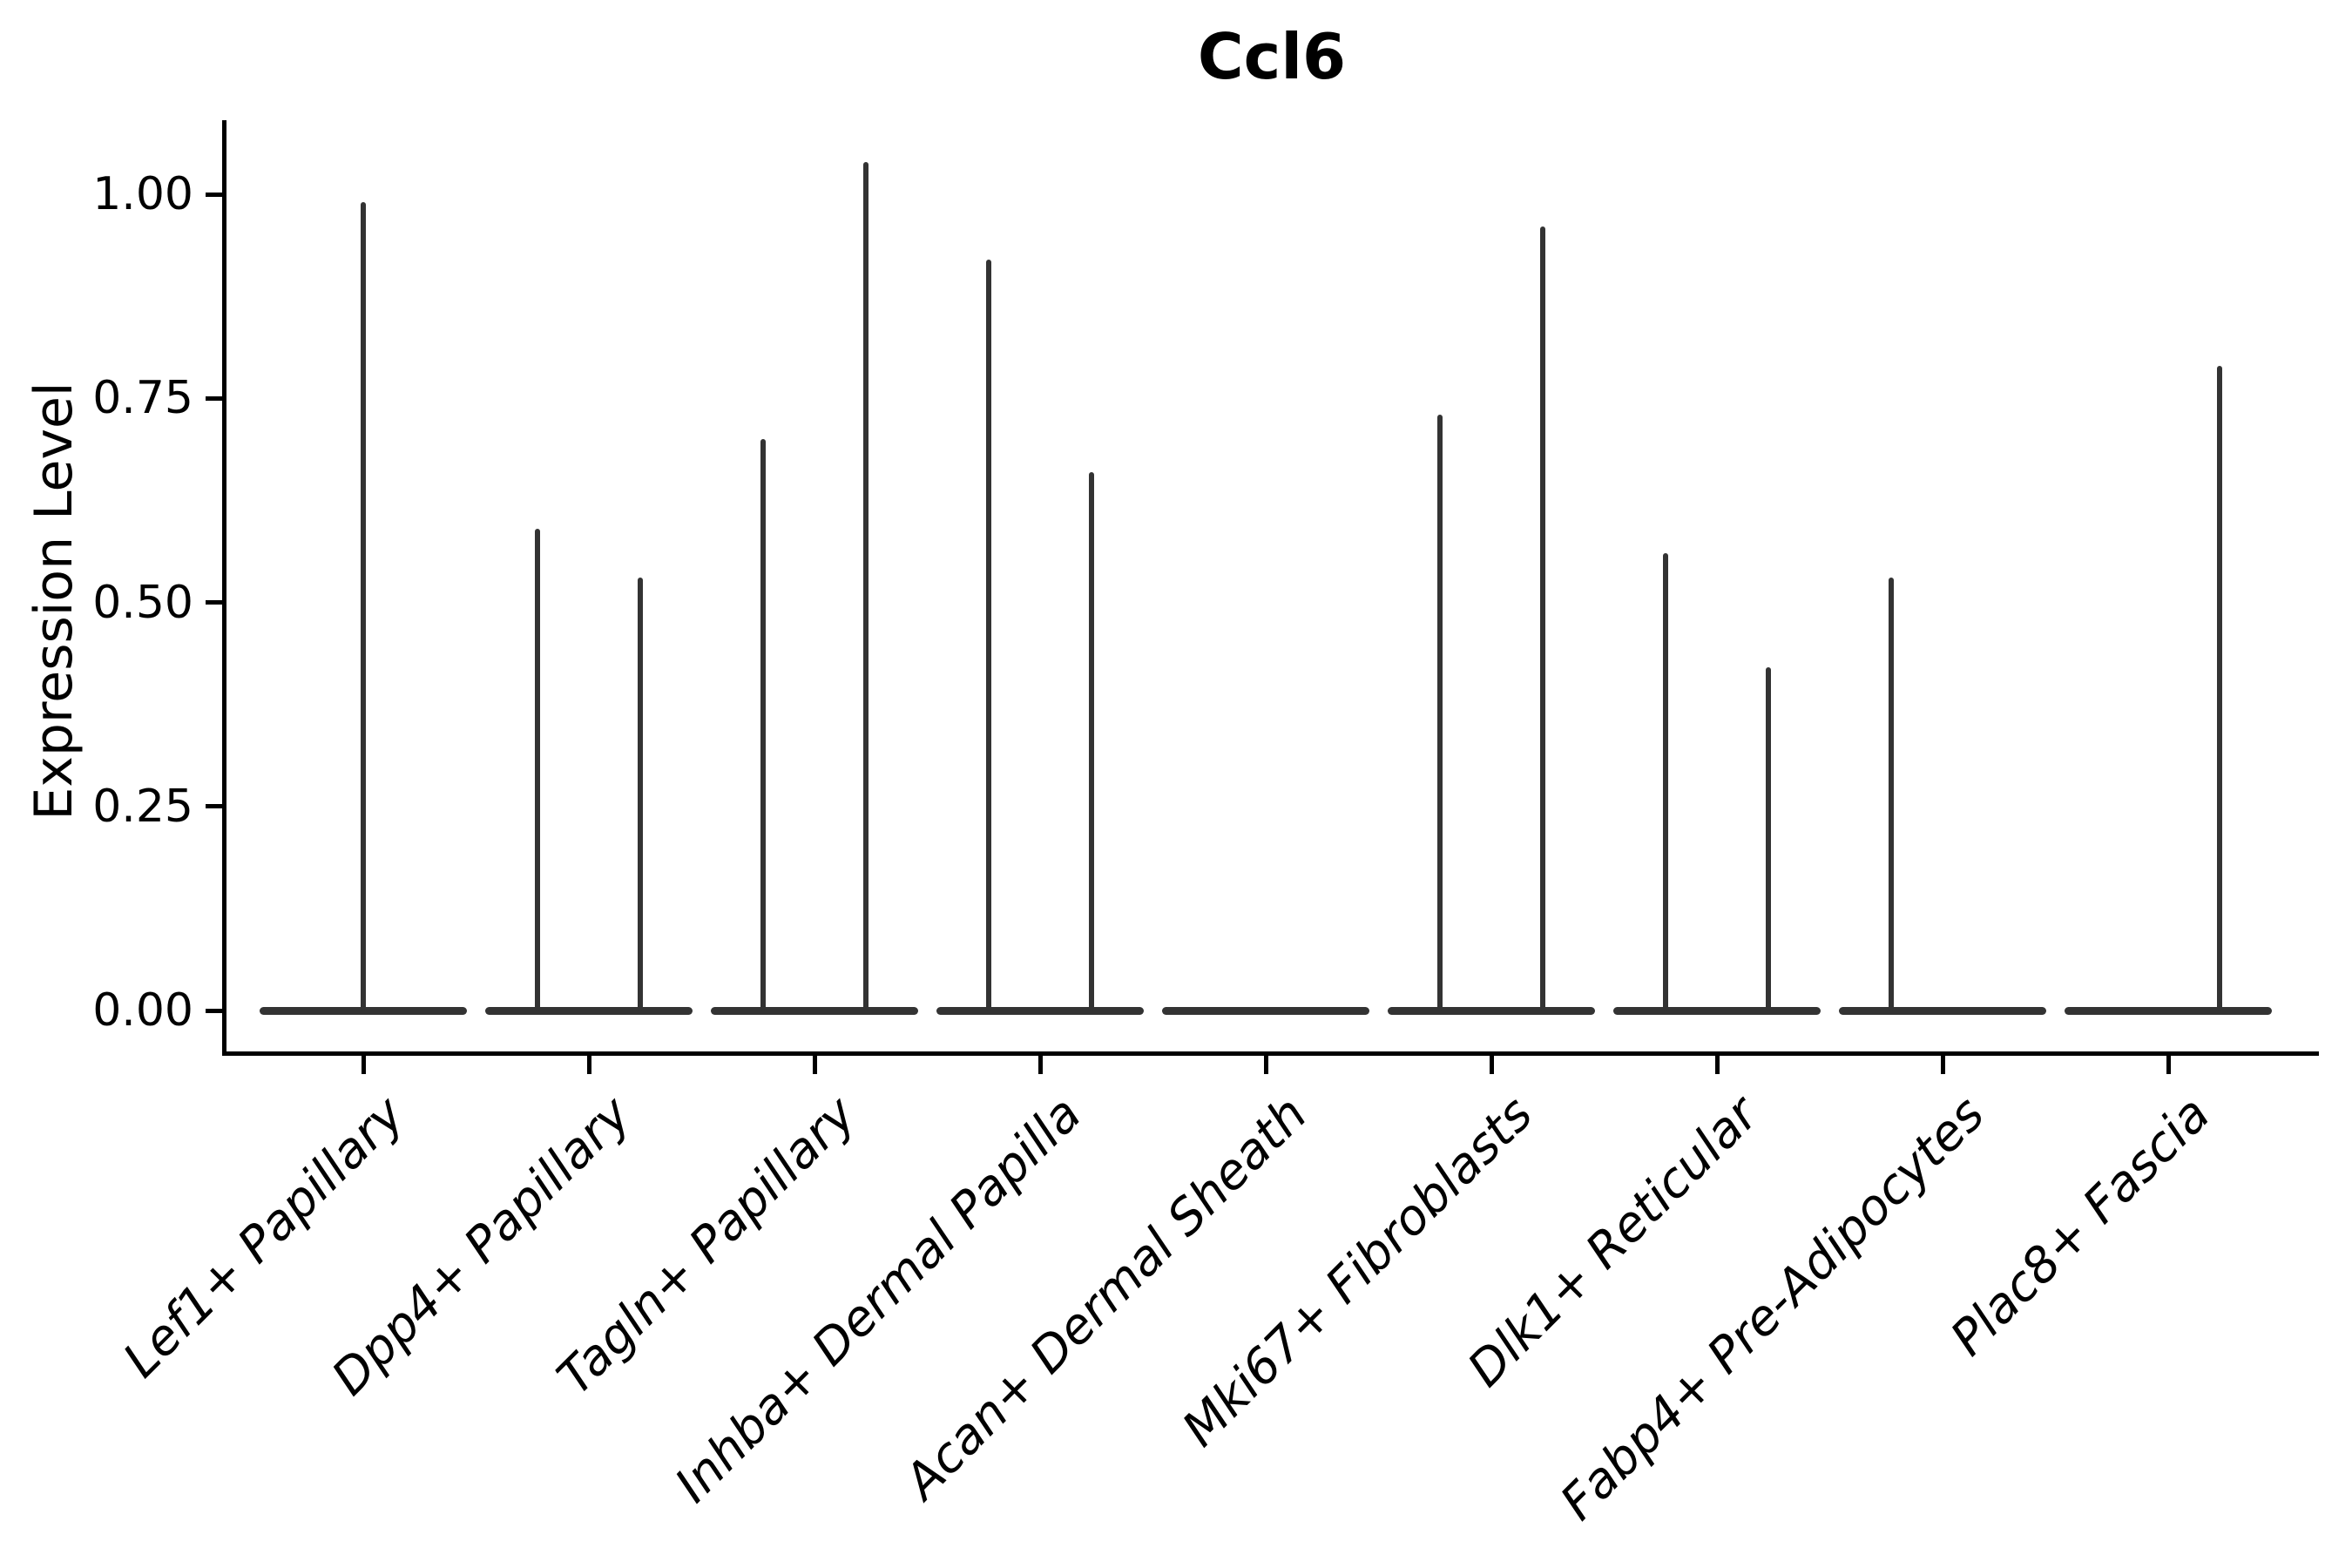  I want to click on x-axis-category-label: Fabp4+ Pre-Adipocytes, so click(1773, 1308).